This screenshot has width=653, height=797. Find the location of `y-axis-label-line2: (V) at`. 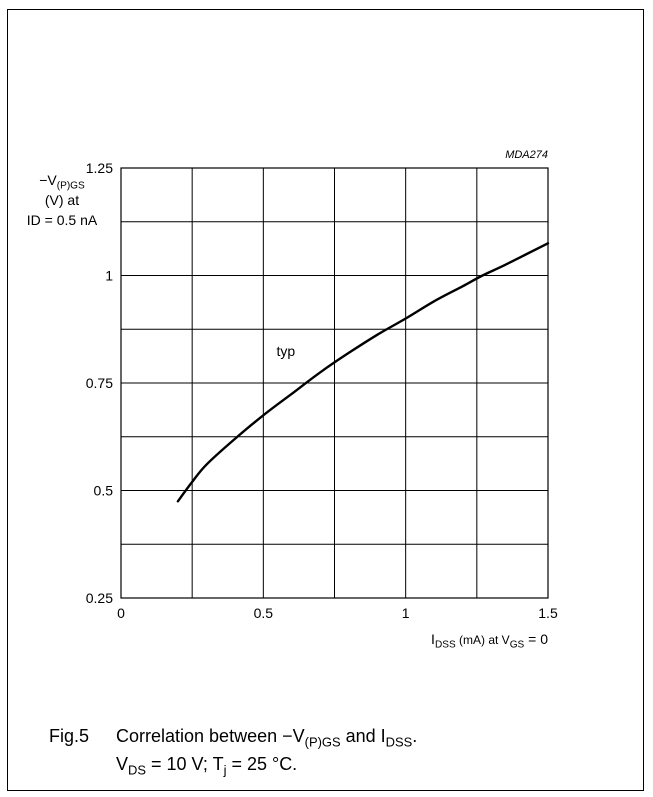

y-axis-label-line2: (V) at is located at coordinates (62, 200).